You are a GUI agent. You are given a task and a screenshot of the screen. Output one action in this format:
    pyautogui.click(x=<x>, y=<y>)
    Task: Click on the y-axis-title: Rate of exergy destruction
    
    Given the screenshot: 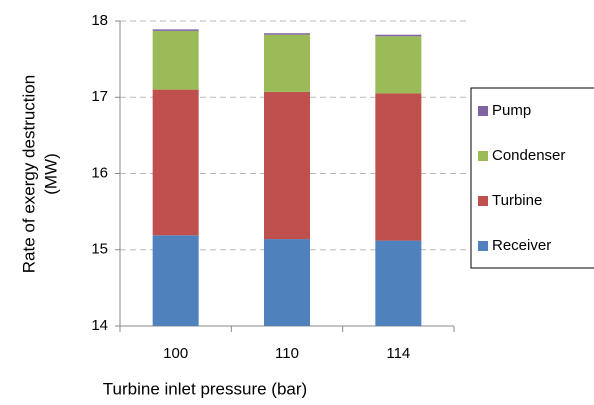 What is the action you would take?
    pyautogui.click(x=28, y=174)
    